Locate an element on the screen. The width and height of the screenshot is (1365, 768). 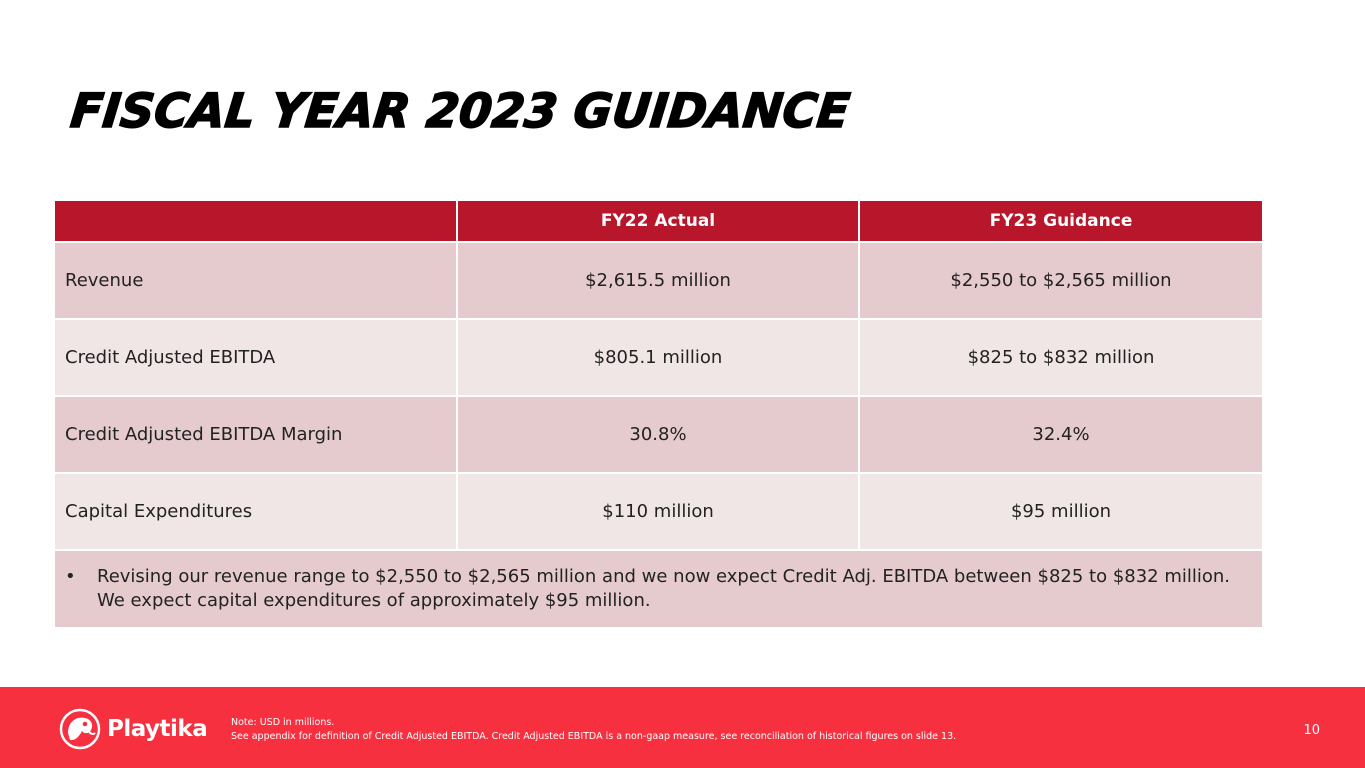
row-fy22-actual: $2,615.5 million is located at coordinates (657, 280).